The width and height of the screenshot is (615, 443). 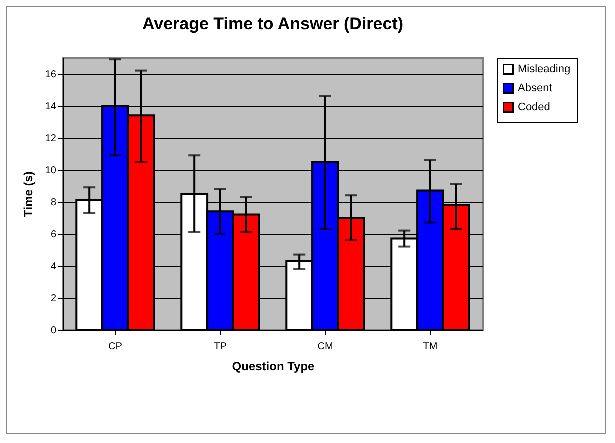 What do you see at coordinates (53, 331) in the screenshot?
I see `y-tick-label: 0` at bounding box center [53, 331].